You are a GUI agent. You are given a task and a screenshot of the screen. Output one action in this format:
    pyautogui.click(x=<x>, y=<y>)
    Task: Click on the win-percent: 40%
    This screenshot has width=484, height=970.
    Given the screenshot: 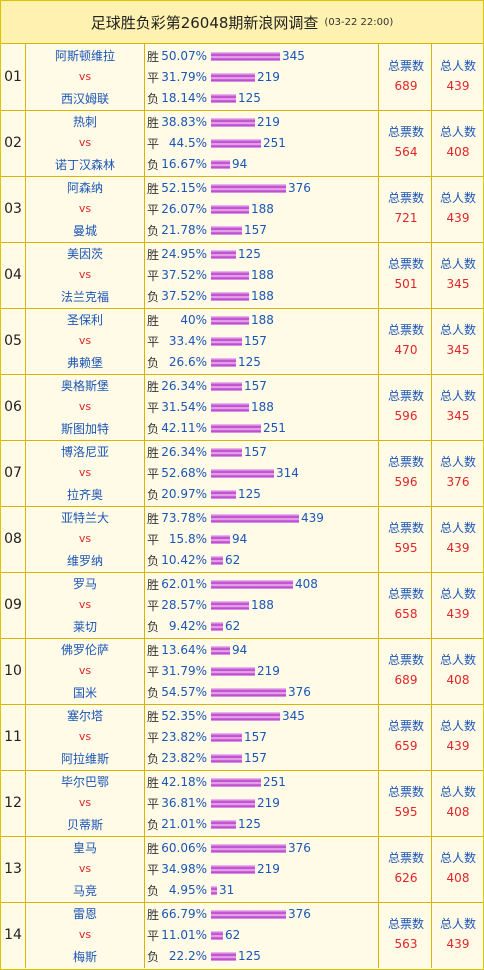 What is the action you would take?
    pyautogui.click(x=193, y=320)
    